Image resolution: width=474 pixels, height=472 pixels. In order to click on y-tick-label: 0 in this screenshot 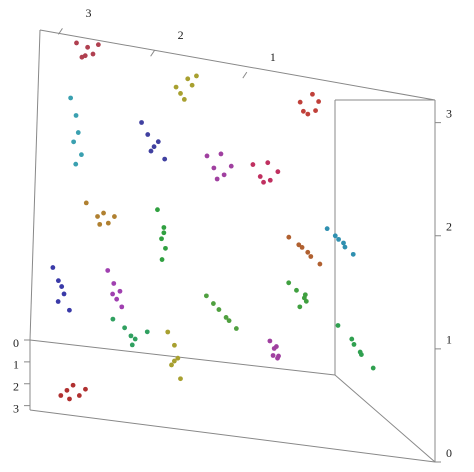, I will do `click(16, 343)`.